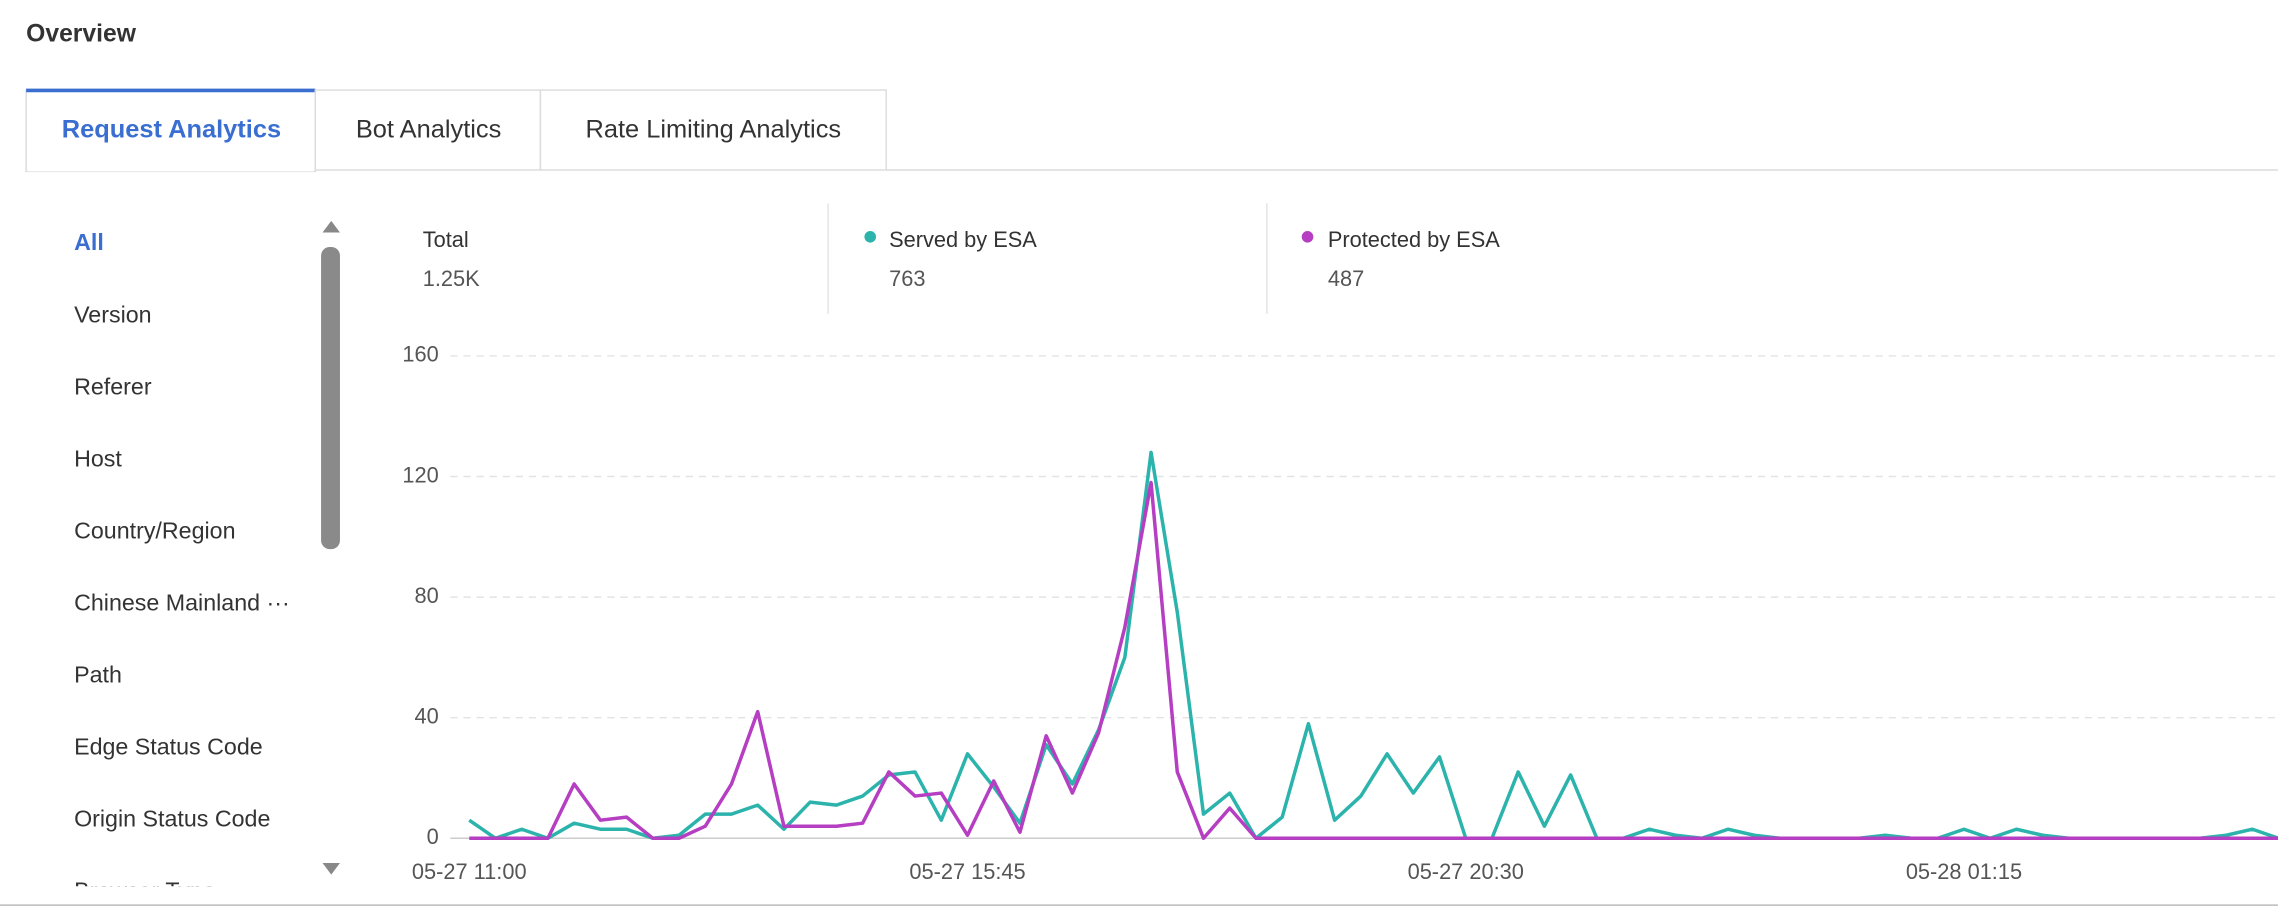 This screenshot has height=908, width=2278. I want to click on sidebar-item: All, so click(89, 242).